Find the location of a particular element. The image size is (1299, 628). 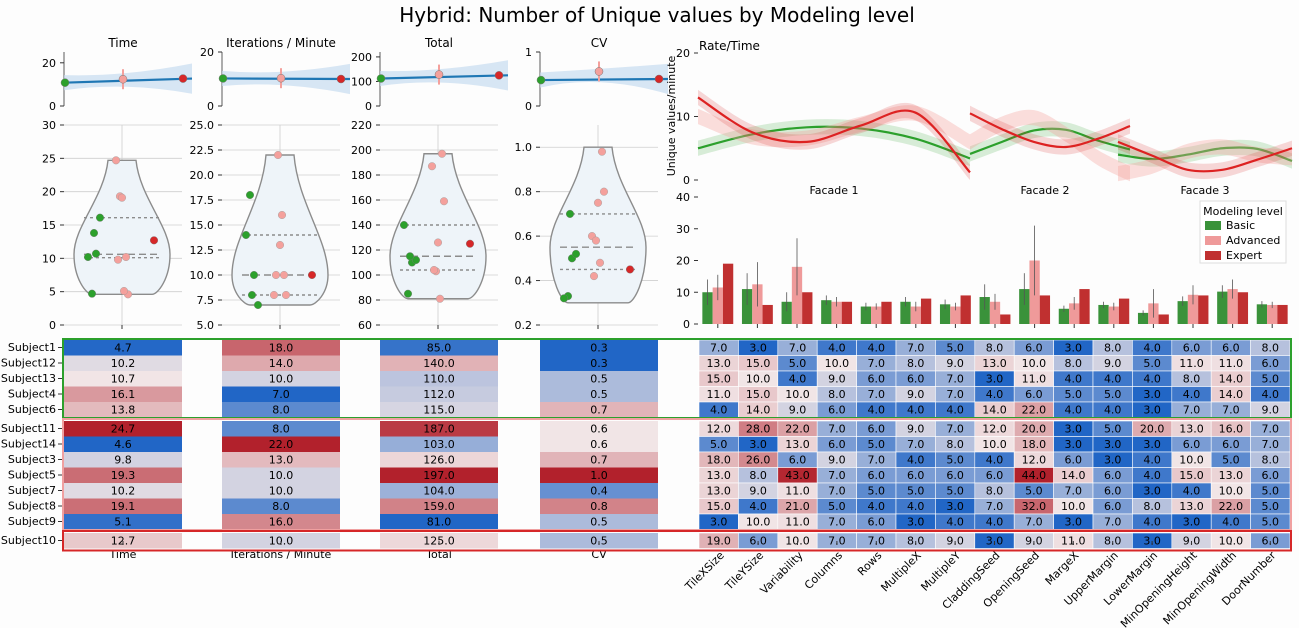

y-tick-label: 15 is located at coordinates (49, 225).